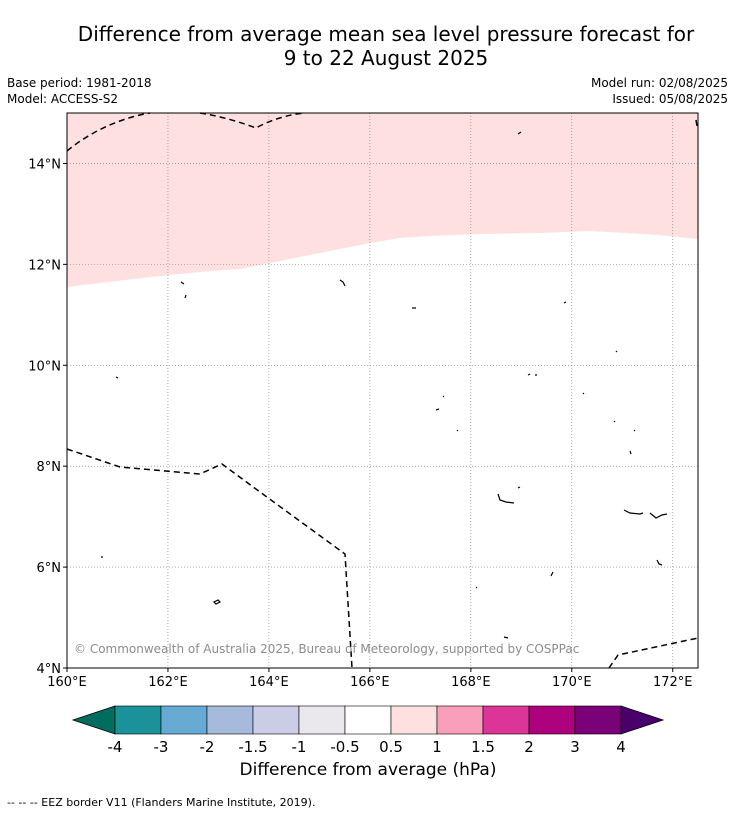 This screenshot has width=736, height=816. I want to click on colorbar: -4 -3 -2 -1.5 -1 -0.5 0.5 1 1.5 2 3 4, so click(368, 730).